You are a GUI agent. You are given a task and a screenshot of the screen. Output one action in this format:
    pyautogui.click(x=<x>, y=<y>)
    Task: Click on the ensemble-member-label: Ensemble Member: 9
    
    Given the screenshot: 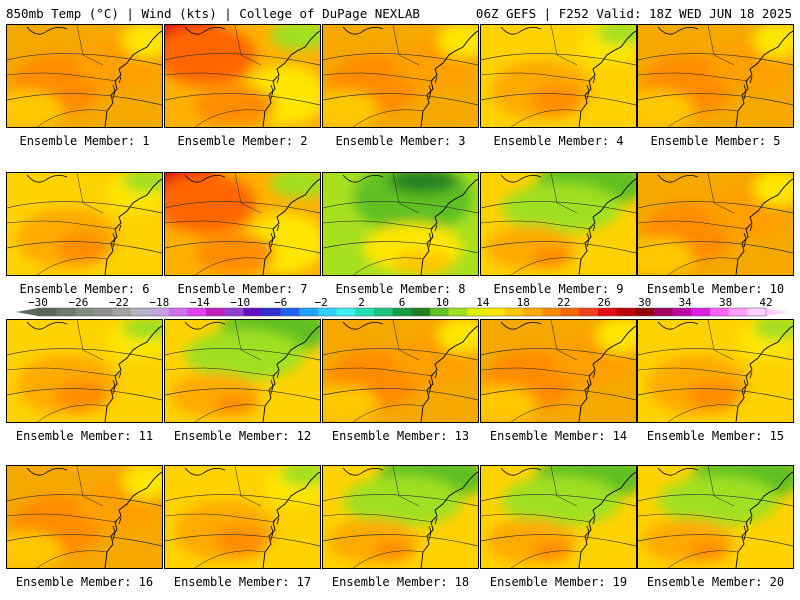 What is the action you would take?
    pyautogui.click(x=558, y=289)
    